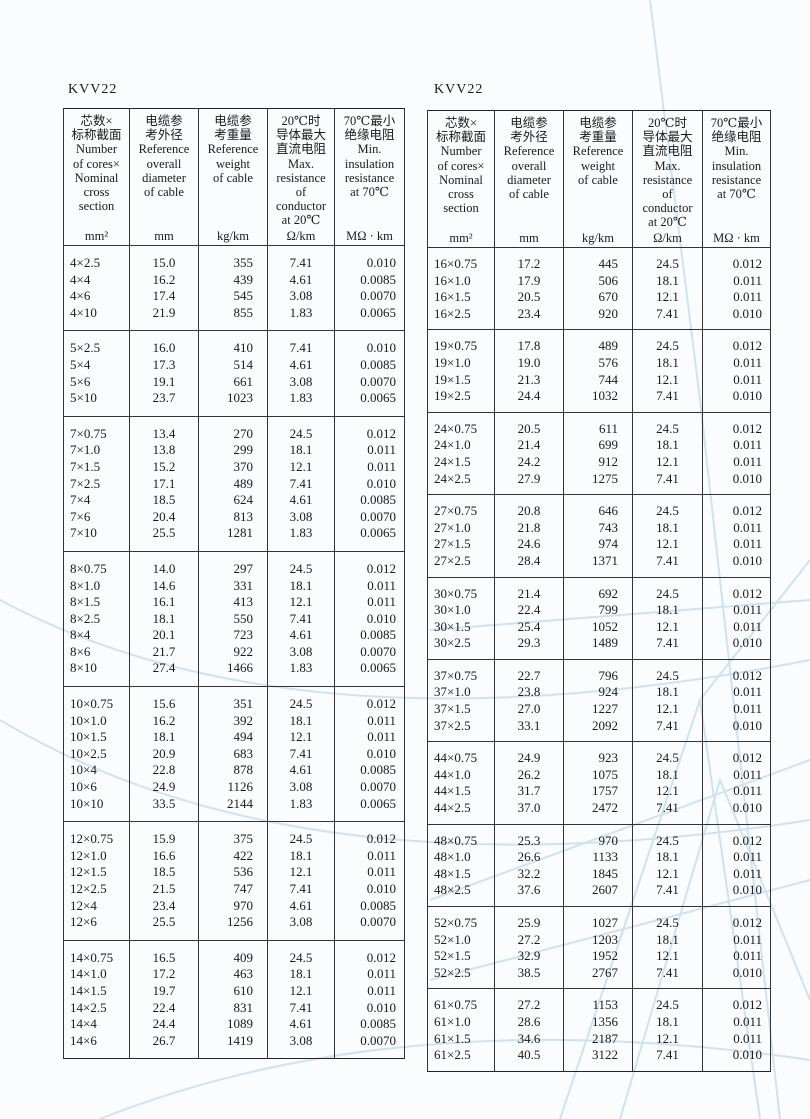  I want to click on value-weight: 878, so click(243, 770).